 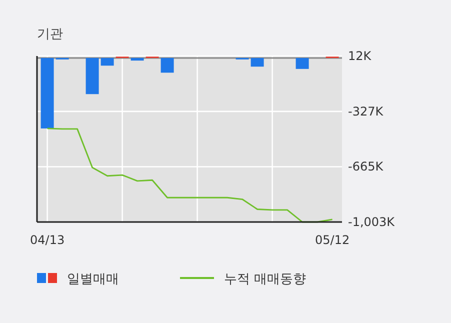 What do you see at coordinates (372, 222) in the screenshot?
I see `y-tick-label: -1,003K` at bounding box center [372, 222].